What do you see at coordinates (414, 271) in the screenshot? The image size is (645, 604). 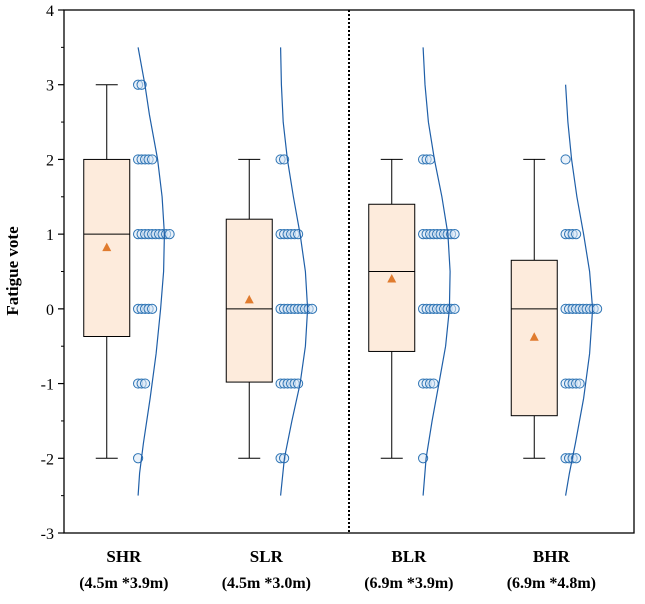 I see `box-group-blr` at bounding box center [414, 271].